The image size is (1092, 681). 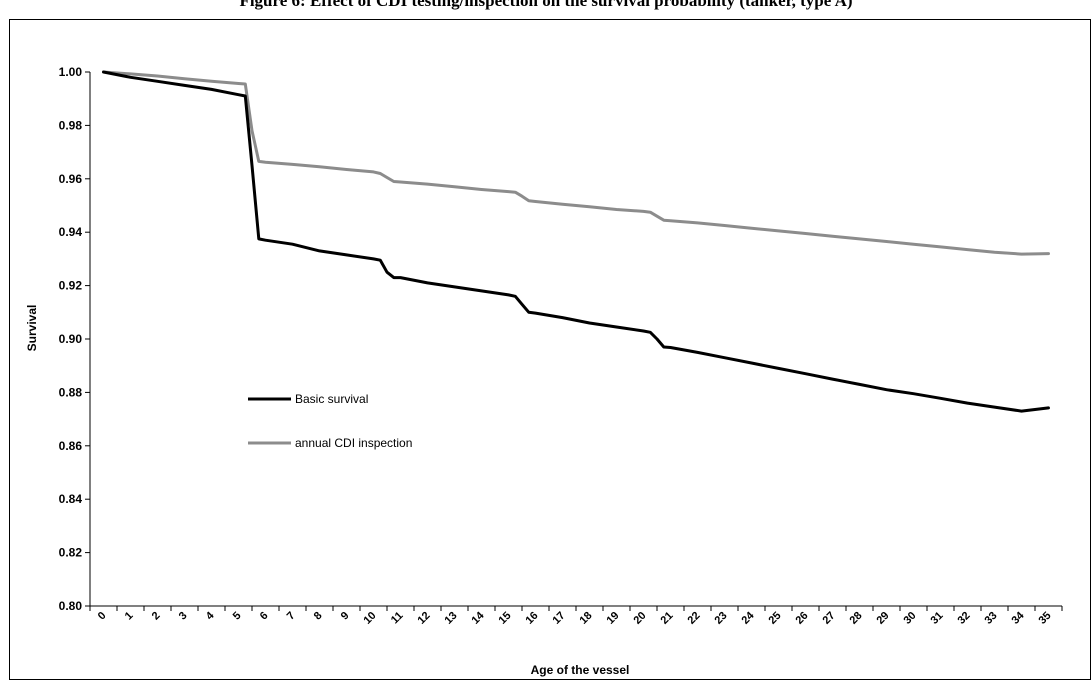 What do you see at coordinates (612, 618) in the screenshot?
I see `x-tick-label: 19` at bounding box center [612, 618].